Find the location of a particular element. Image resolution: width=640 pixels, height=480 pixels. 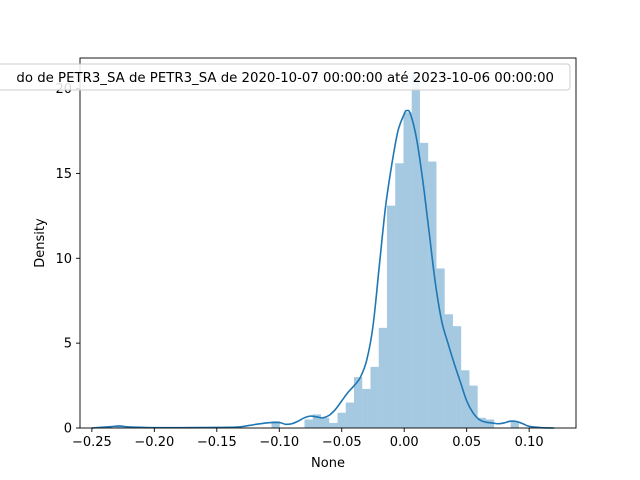

x-tick-label: −0.10 is located at coordinates (279, 442).